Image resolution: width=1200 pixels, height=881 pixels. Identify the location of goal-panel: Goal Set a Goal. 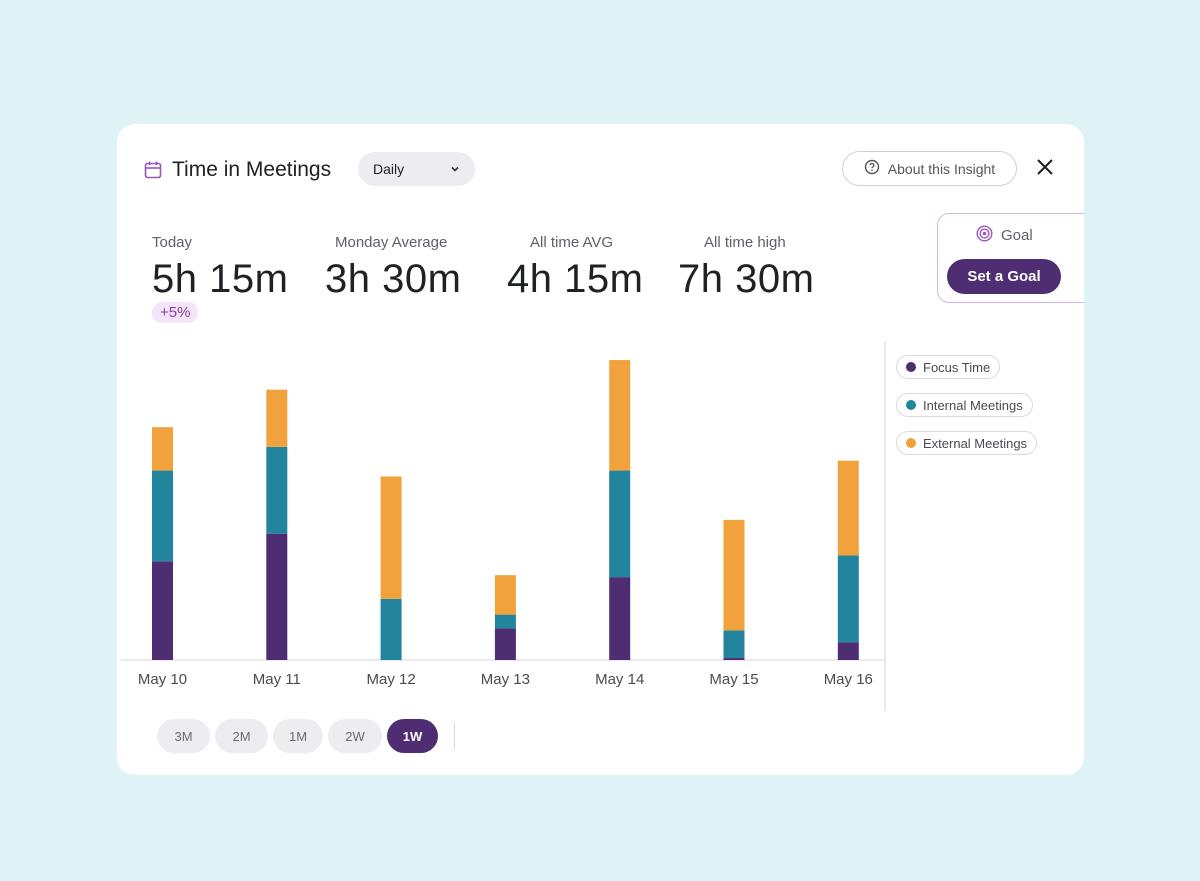
(1010, 258).